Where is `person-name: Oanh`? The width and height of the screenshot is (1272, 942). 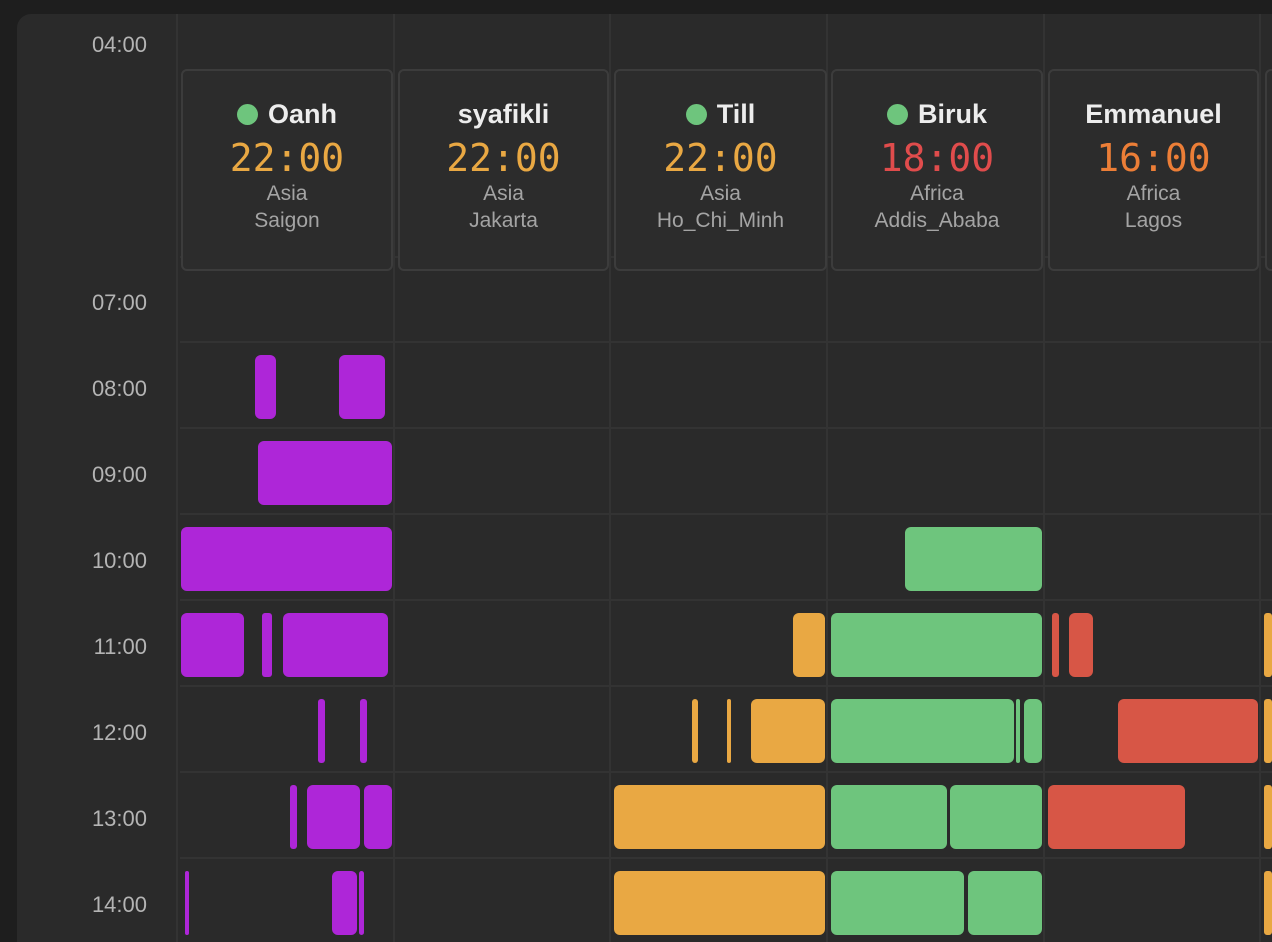 person-name: Oanh is located at coordinates (302, 113).